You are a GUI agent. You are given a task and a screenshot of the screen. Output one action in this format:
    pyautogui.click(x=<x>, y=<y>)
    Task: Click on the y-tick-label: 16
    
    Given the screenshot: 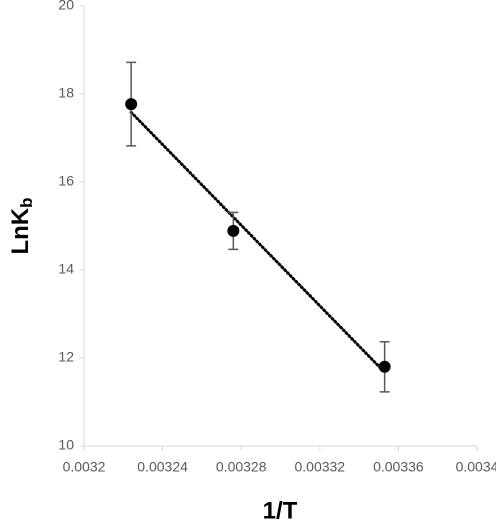 What is the action you would take?
    pyautogui.click(x=66, y=181)
    